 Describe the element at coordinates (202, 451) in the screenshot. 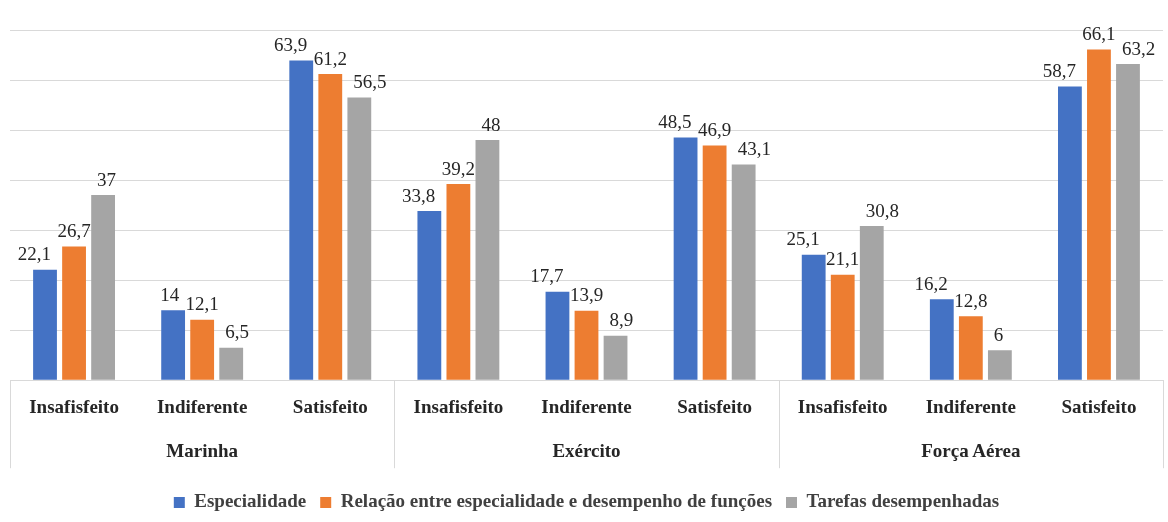

I see `text: Marinha` at that location.